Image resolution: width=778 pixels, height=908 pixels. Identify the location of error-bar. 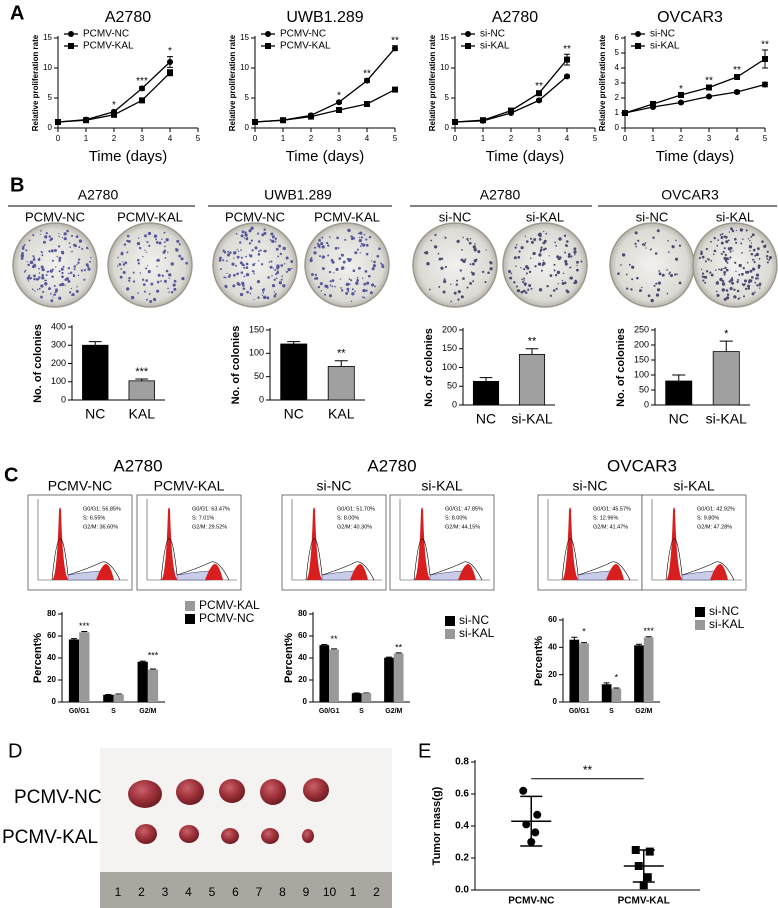
(486, 379).